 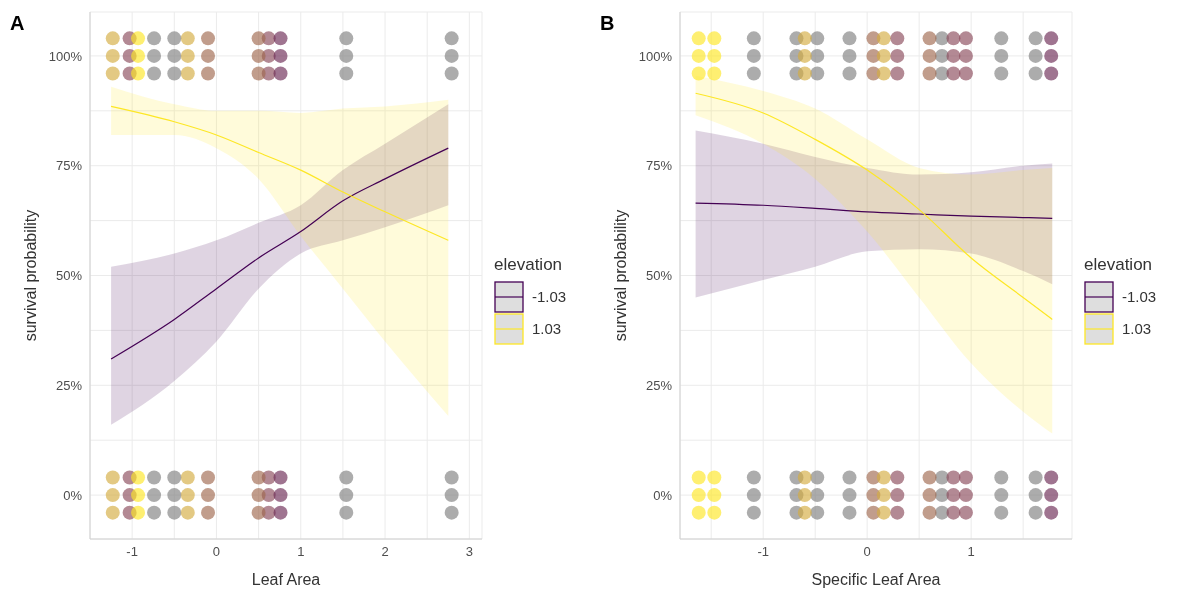 What do you see at coordinates (385, 552) in the screenshot?
I see `x-tick-label: 2` at bounding box center [385, 552].